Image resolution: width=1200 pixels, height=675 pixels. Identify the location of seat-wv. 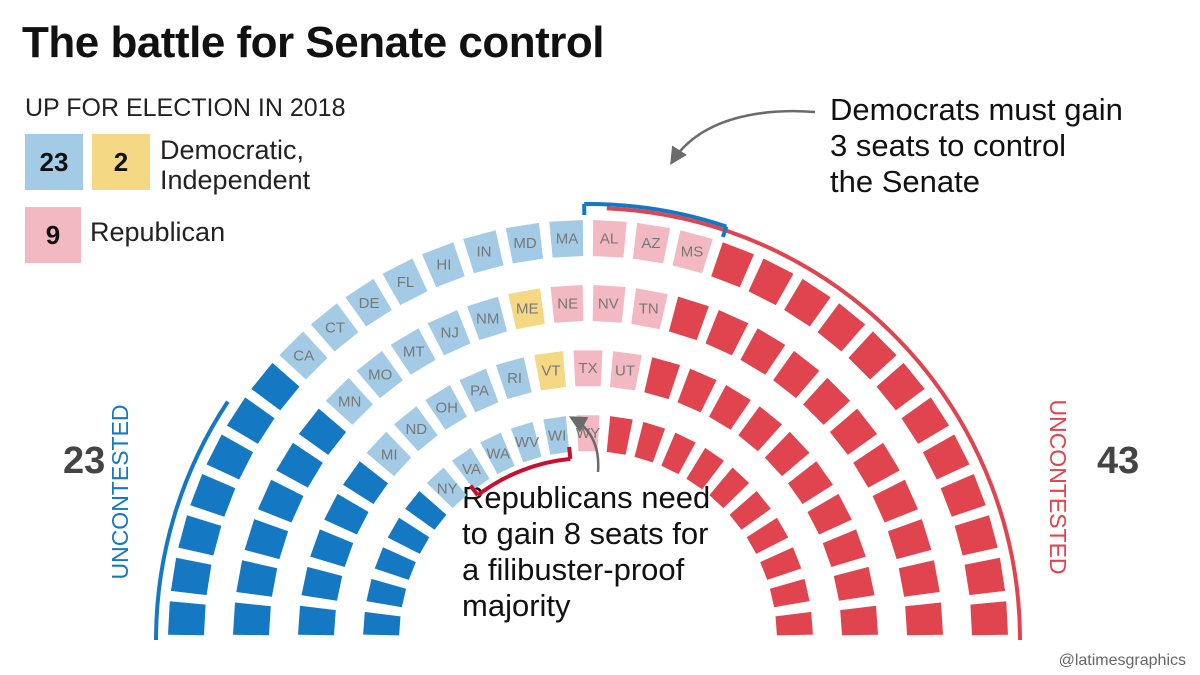
(526, 442).